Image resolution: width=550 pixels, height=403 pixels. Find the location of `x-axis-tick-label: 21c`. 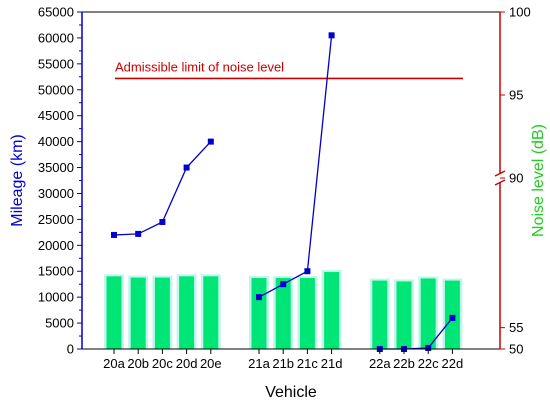

x-axis-tick-label: 21c is located at coordinates (307, 363).